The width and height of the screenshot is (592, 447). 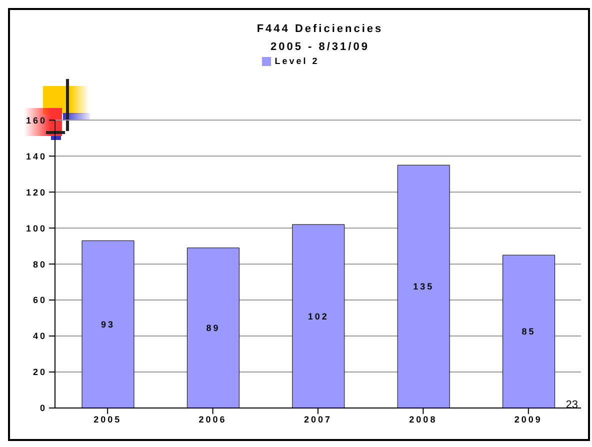 What do you see at coordinates (423, 419) in the screenshot?
I see `x-tick-label: 2008` at bounding box center [423, 419].